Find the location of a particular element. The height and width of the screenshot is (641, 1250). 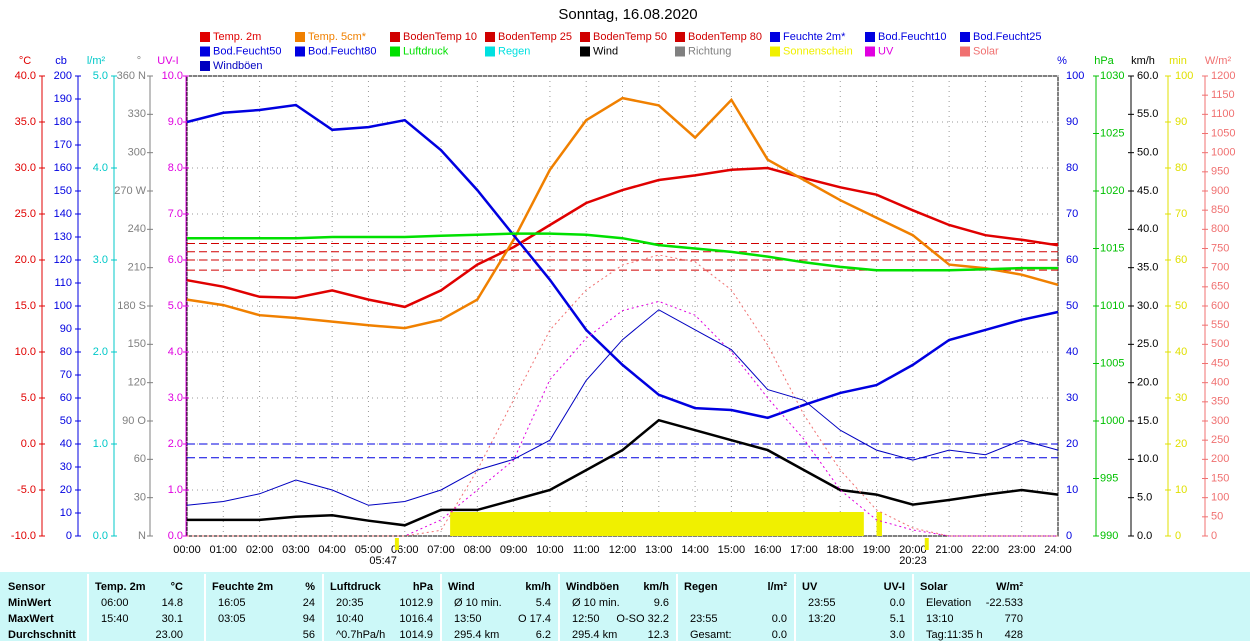

cell: 56 is located at coordinates (309, 635).